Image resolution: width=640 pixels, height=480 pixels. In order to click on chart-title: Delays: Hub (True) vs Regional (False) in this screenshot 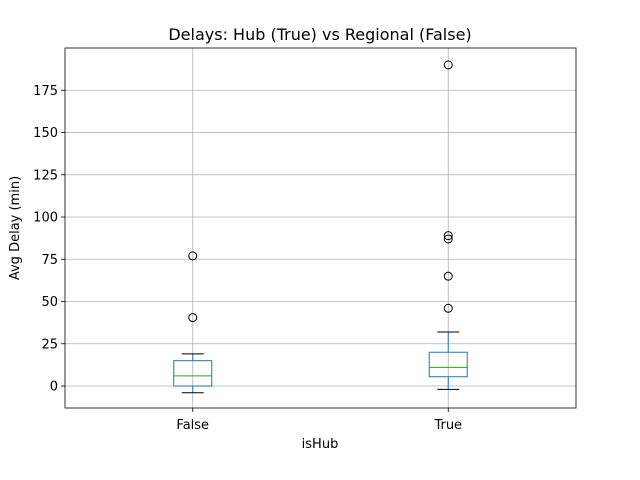, I will do `click(319, 34)`.